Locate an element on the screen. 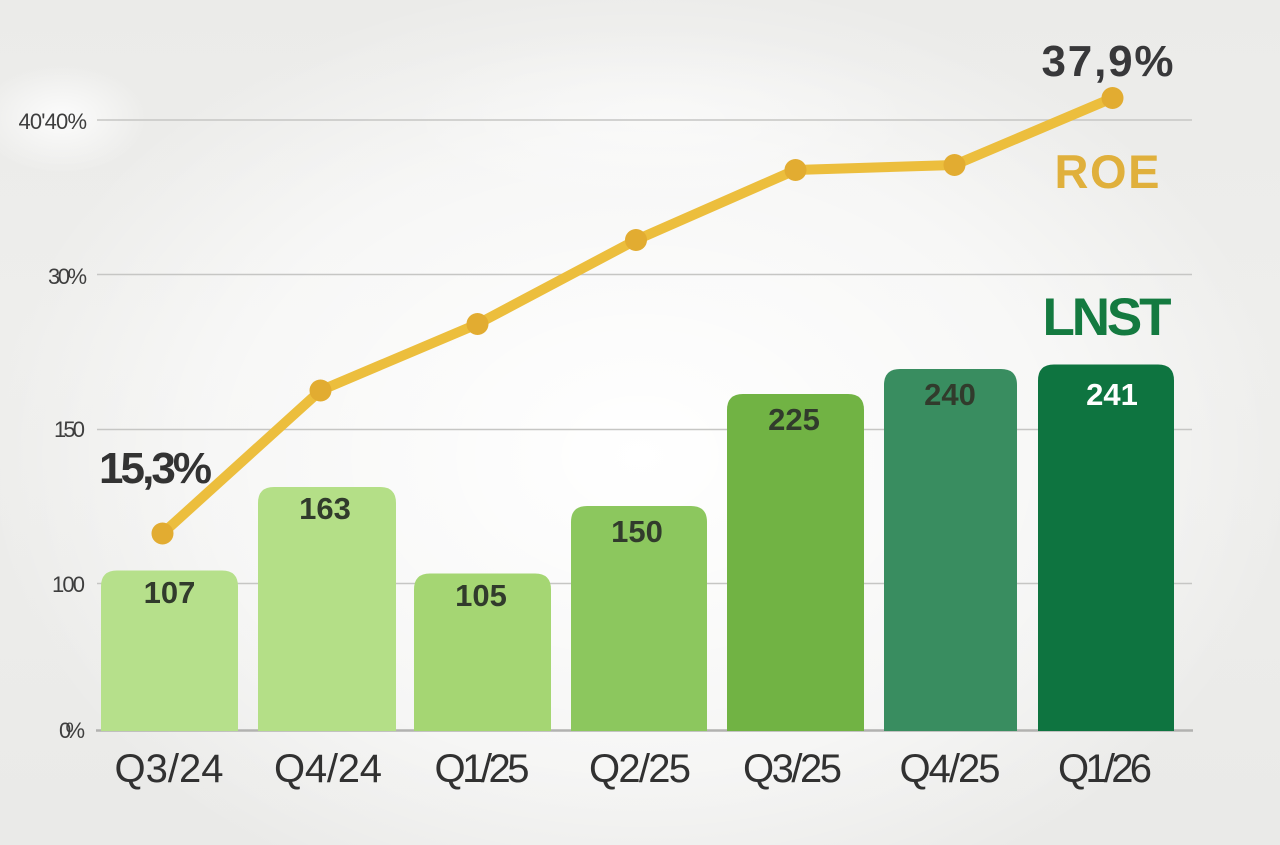 The height and width of the screenshot is (845, 1280). svg-text: Q2/25 is located at coordinates (640, 769).